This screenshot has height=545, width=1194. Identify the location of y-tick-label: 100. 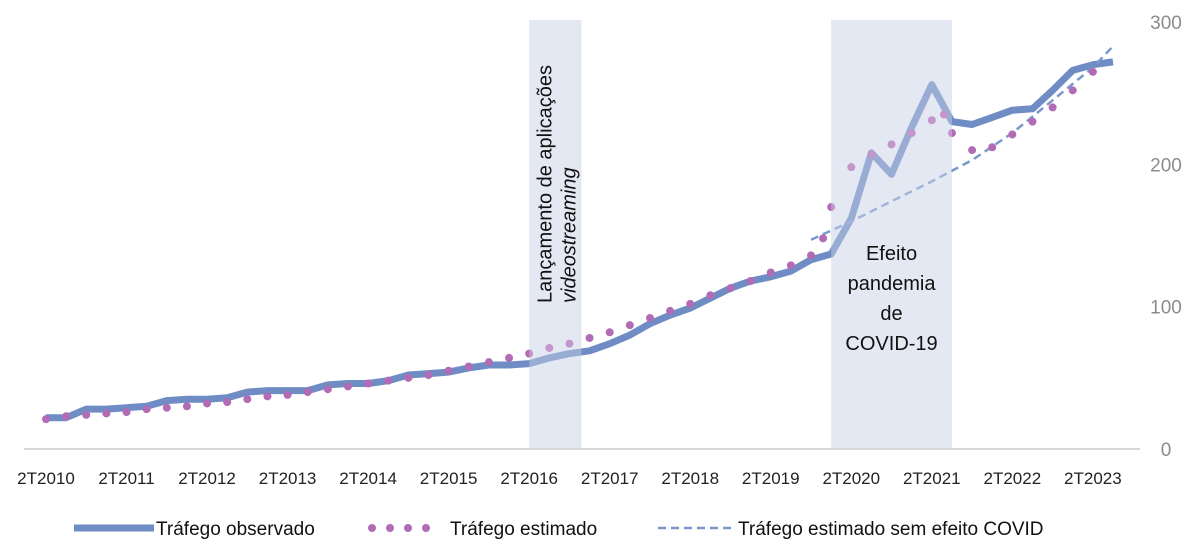
(1166, 308).